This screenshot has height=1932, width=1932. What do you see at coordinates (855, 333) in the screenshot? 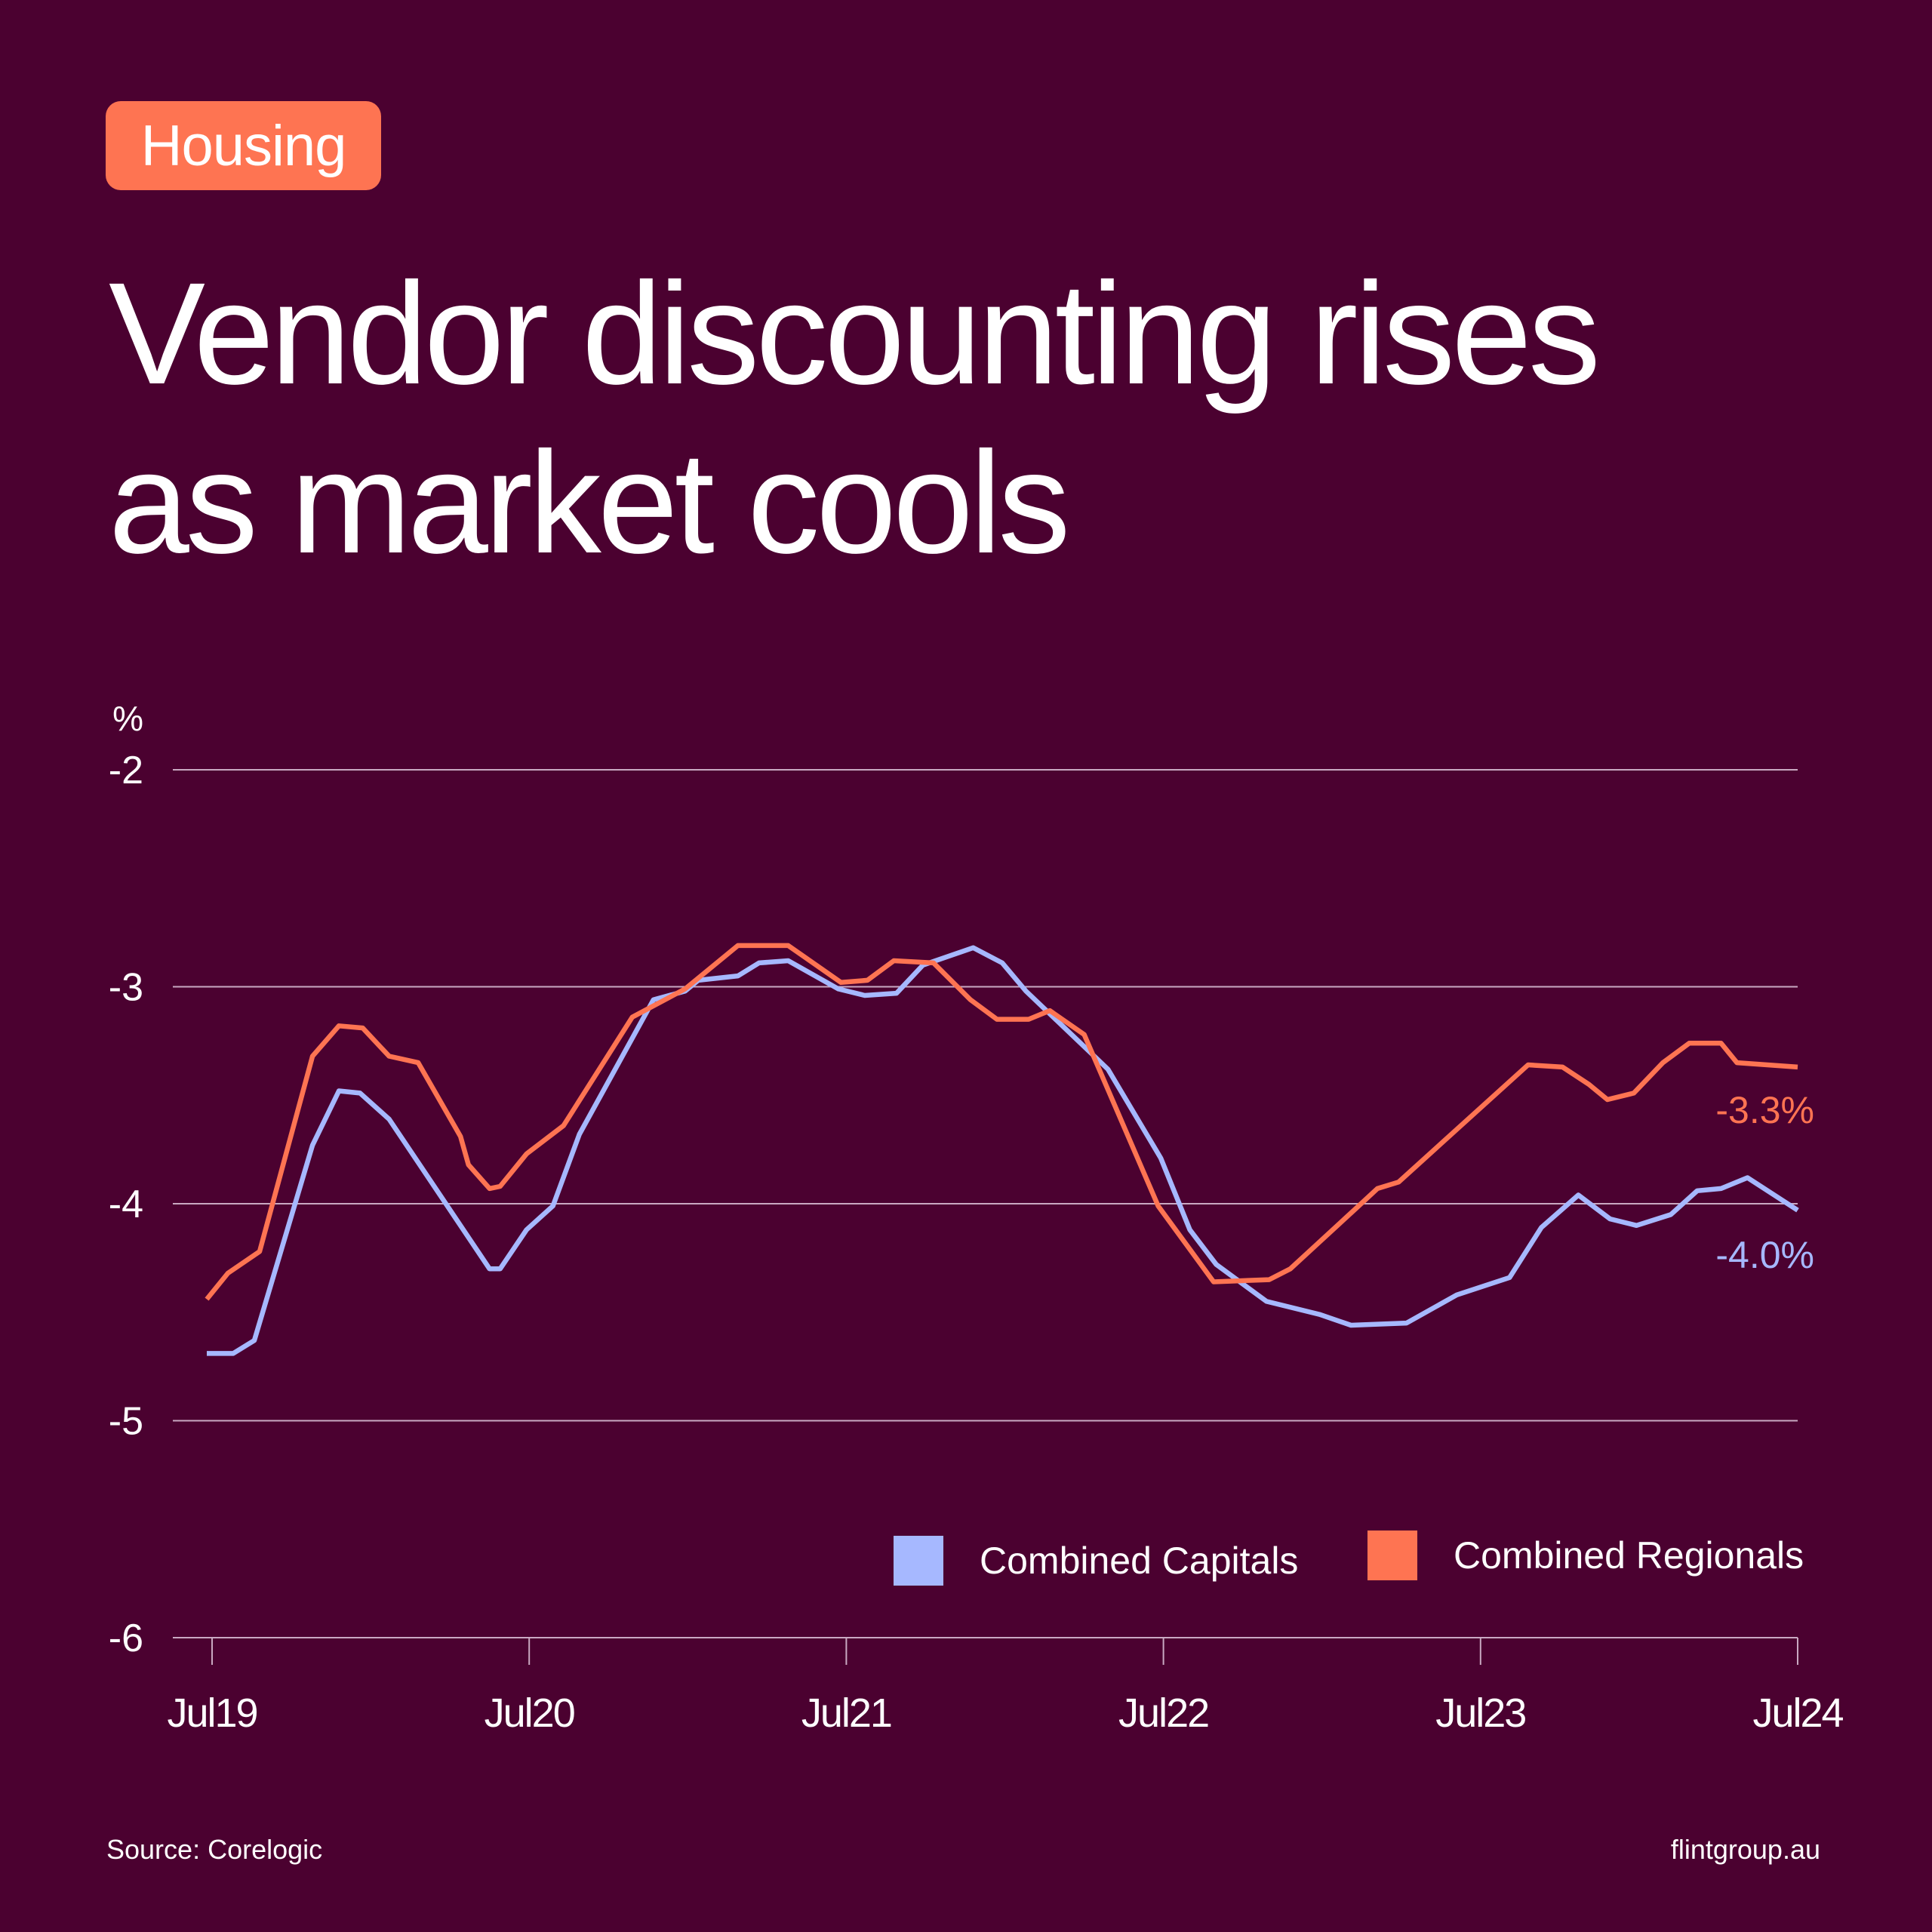
I see `chart-title-line-1: Vendor discounting rises` at bounding box center [855, 333].